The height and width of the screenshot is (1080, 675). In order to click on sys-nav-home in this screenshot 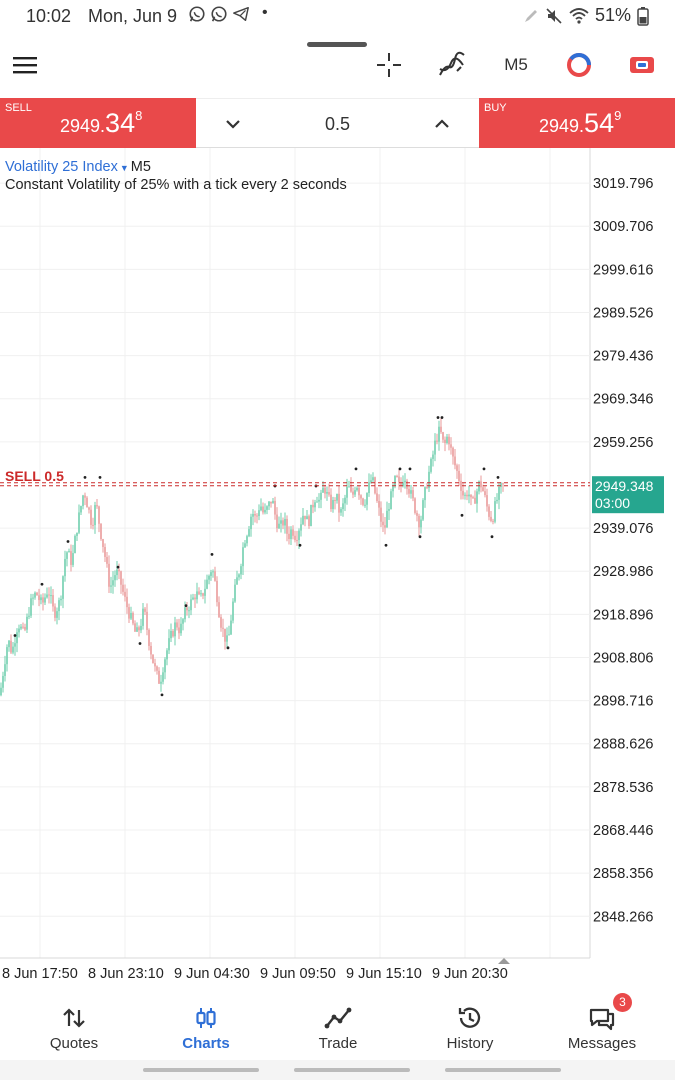, I will do `click(352, 1070)`.